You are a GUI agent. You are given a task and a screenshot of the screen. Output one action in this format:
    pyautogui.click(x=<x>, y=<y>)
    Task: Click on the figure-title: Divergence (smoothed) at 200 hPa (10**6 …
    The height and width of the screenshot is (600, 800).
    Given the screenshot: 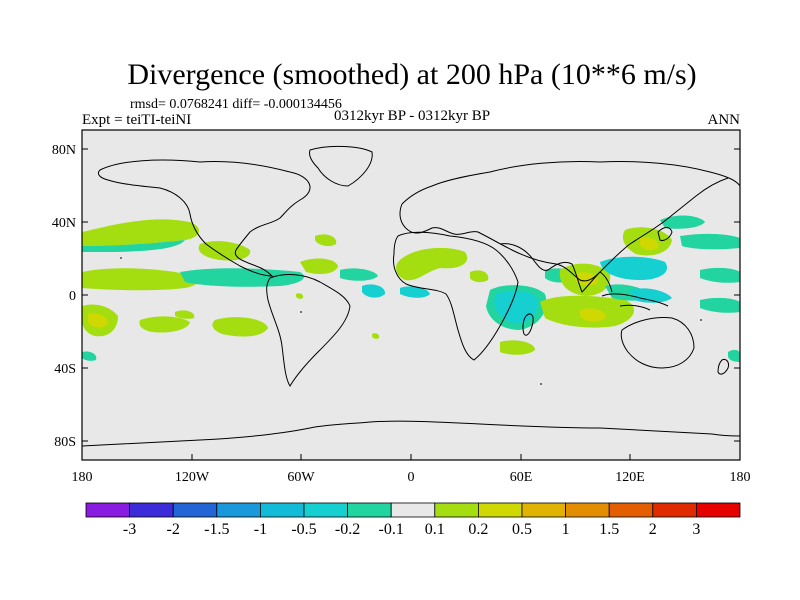 What is the action you would take?
    pyautogui.click(x=411, y=74)
    